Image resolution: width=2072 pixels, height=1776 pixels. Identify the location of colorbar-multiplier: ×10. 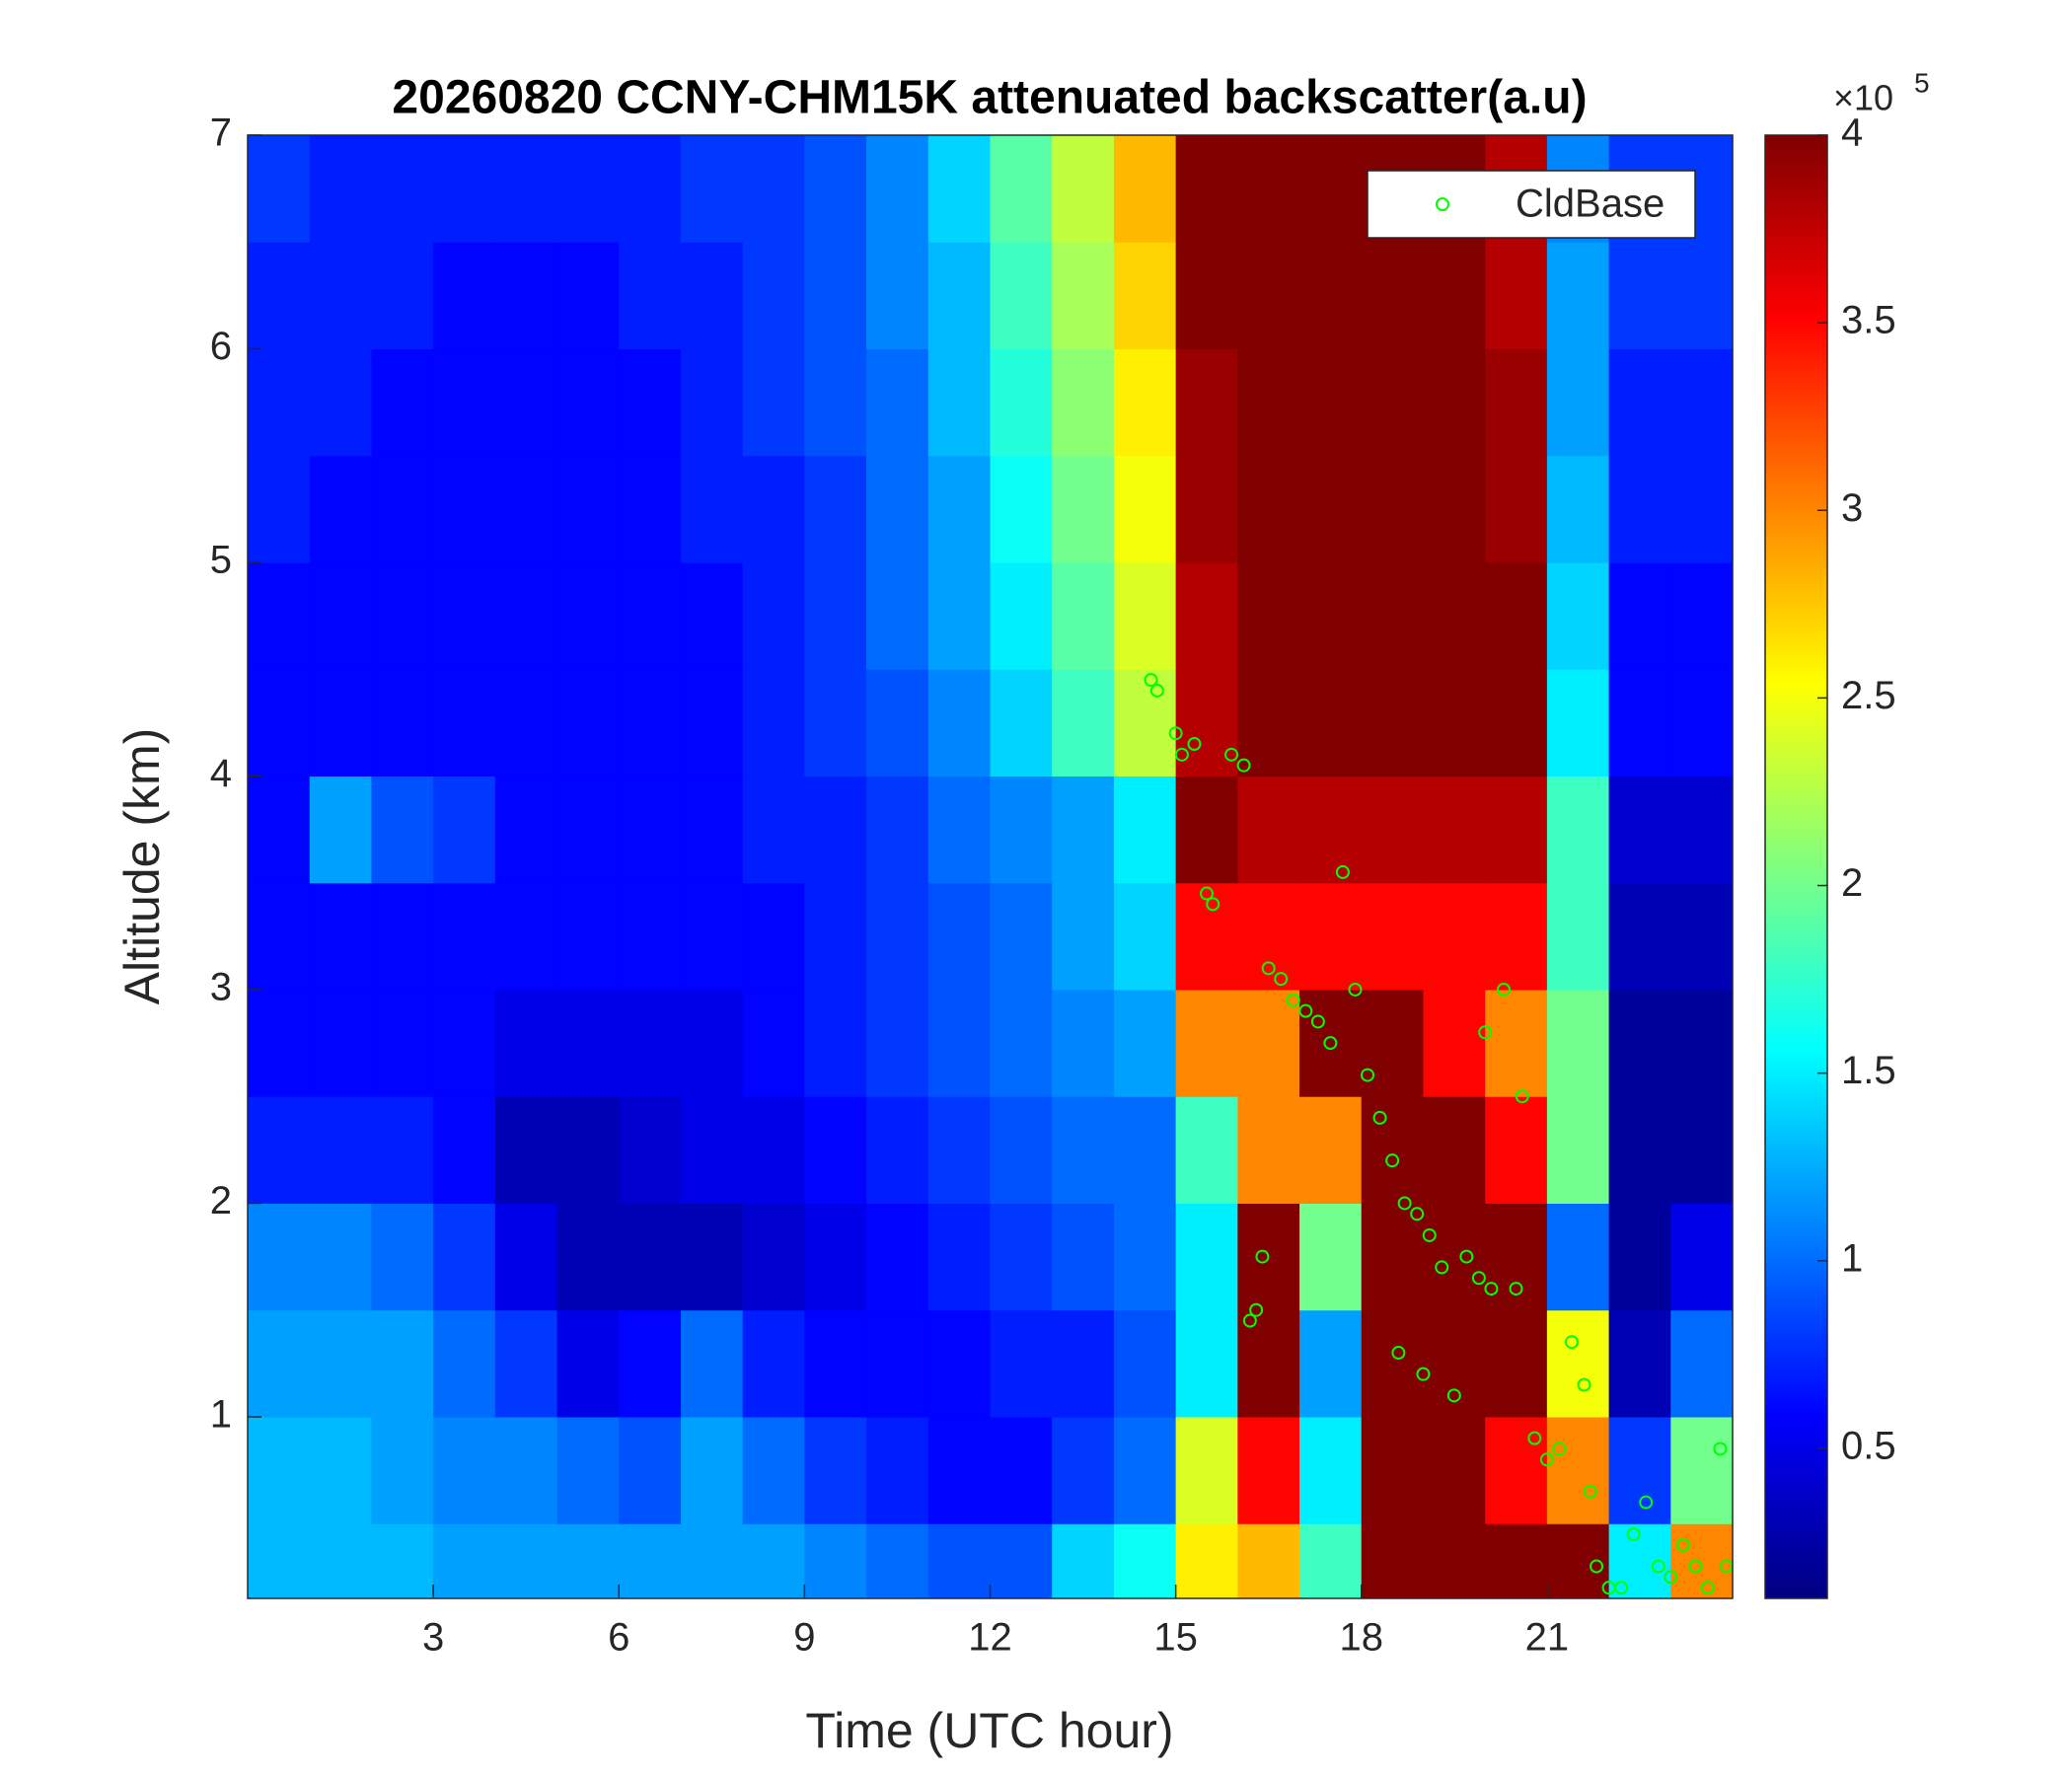
(1863, 98).